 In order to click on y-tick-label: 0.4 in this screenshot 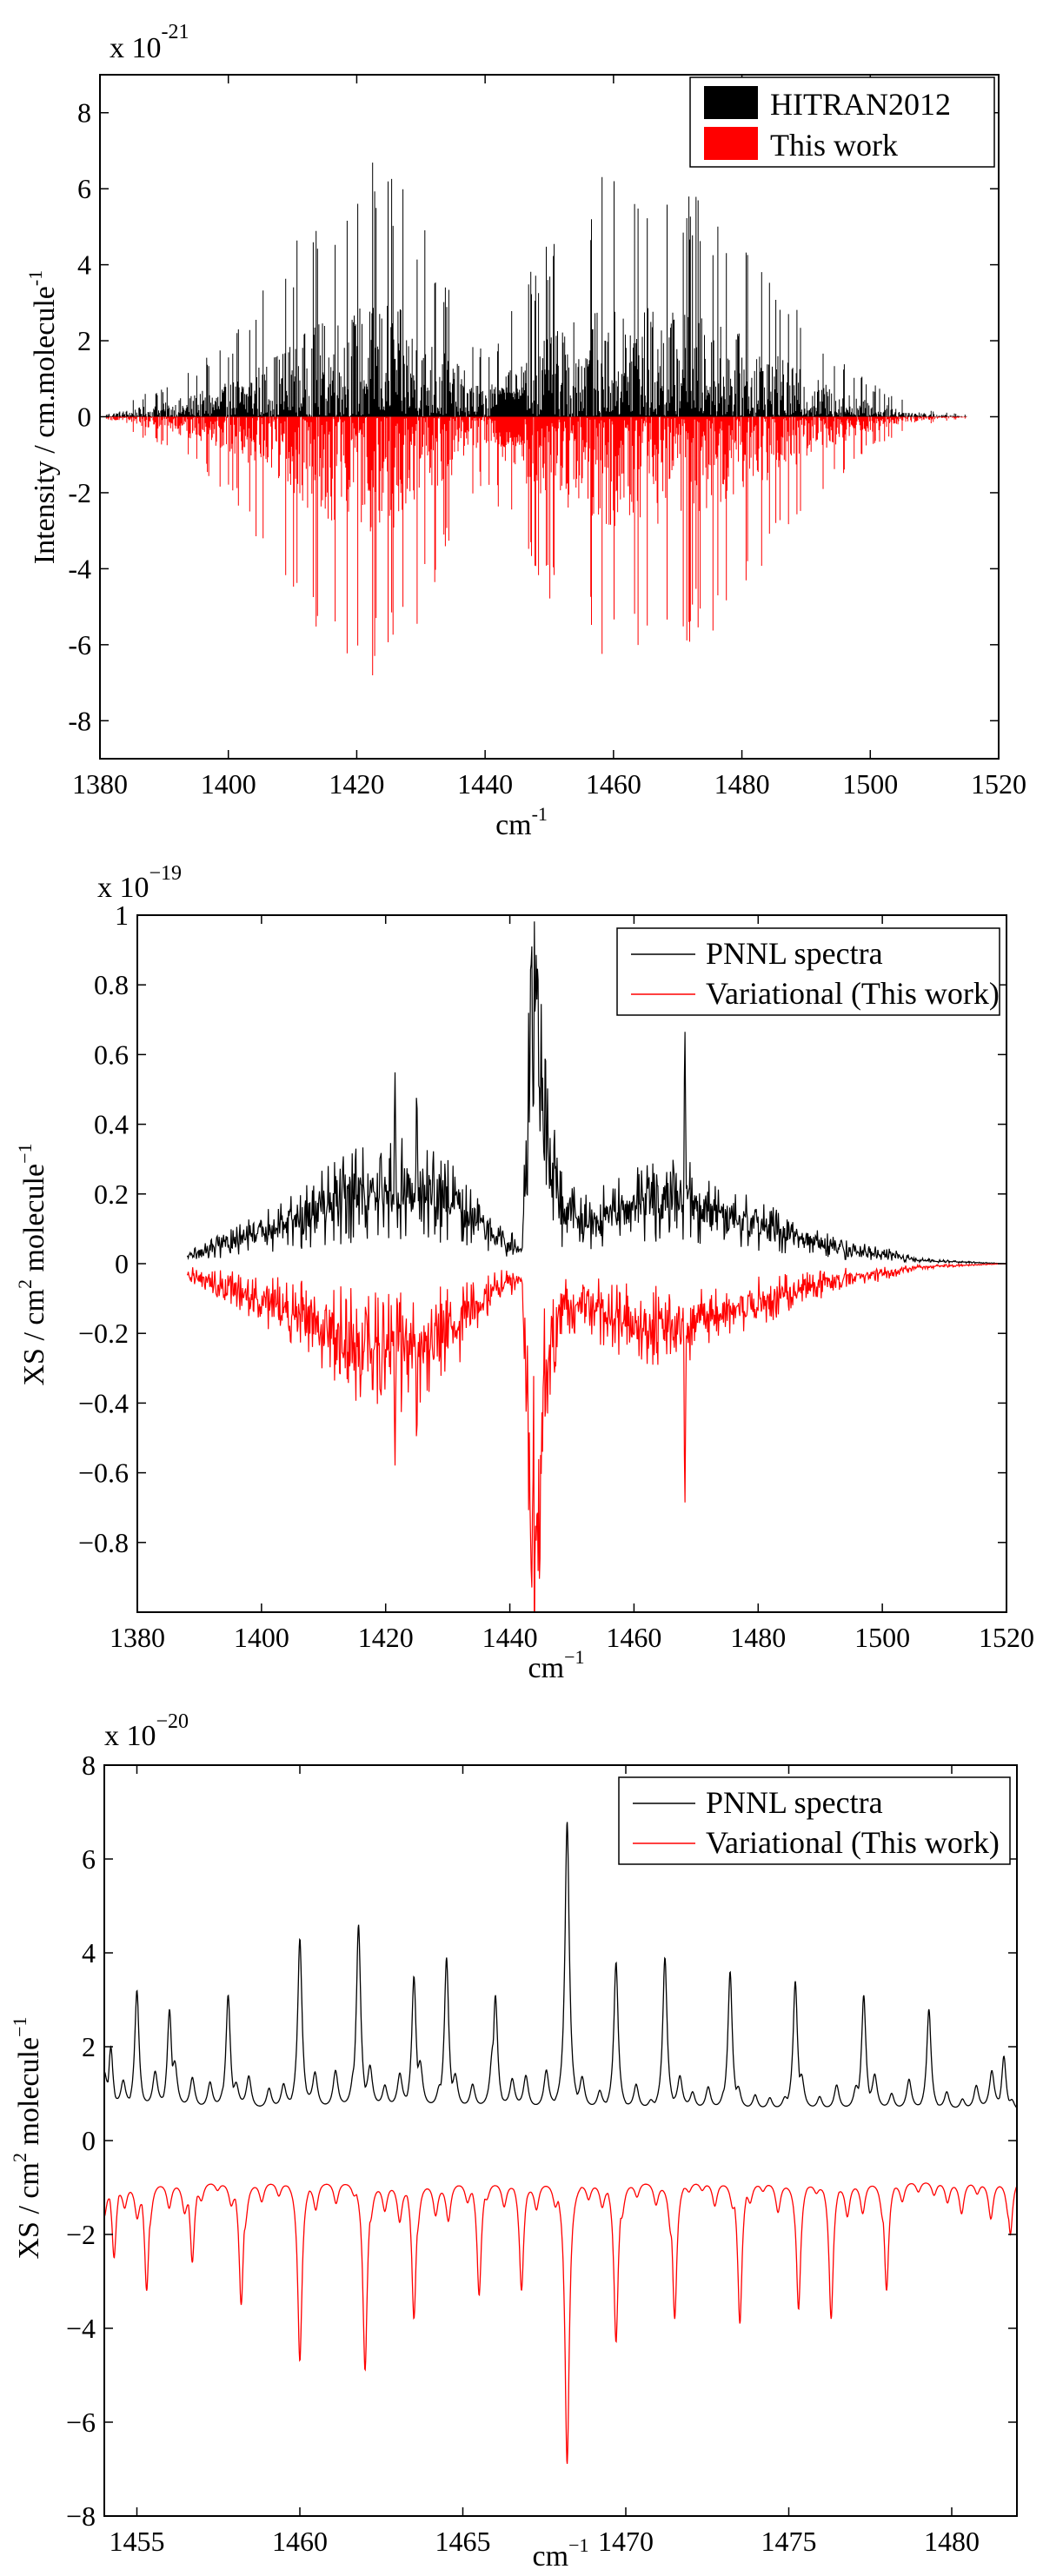, I will do `click(111, 1124)`.